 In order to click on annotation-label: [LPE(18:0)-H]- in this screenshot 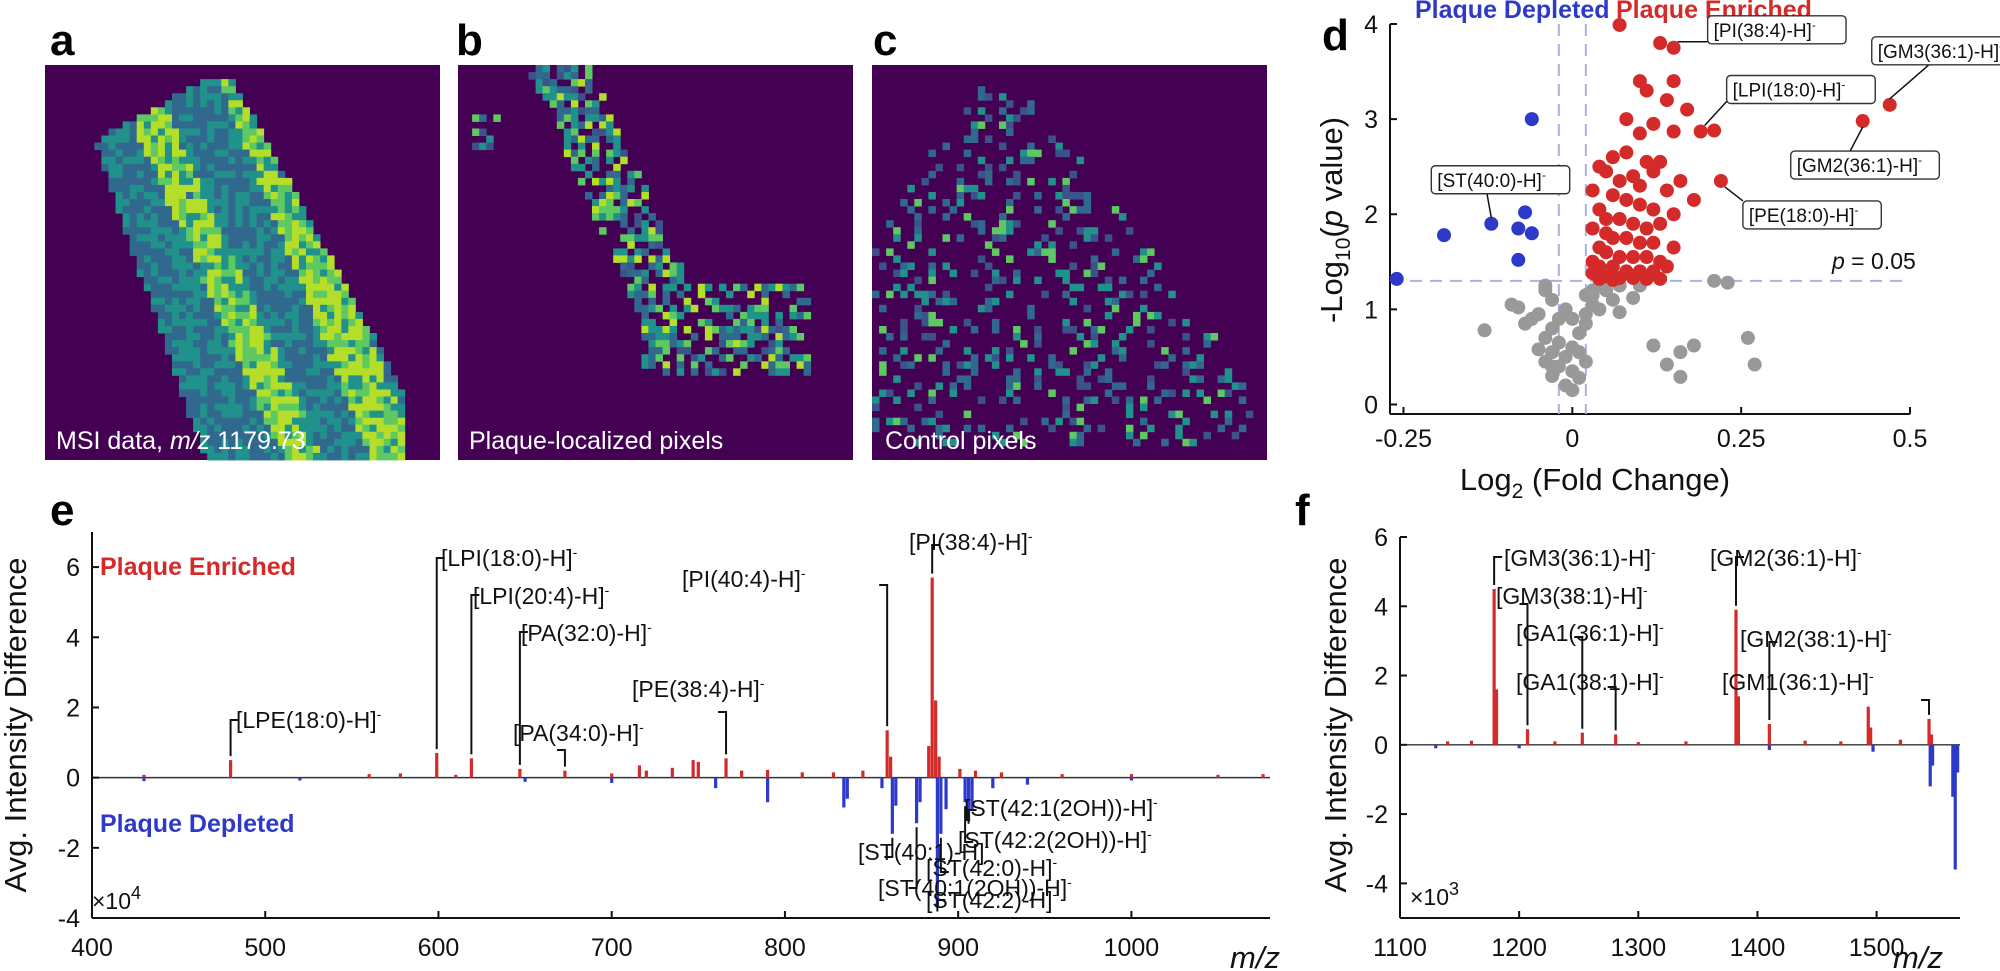, I will do `click(309, 719)`.